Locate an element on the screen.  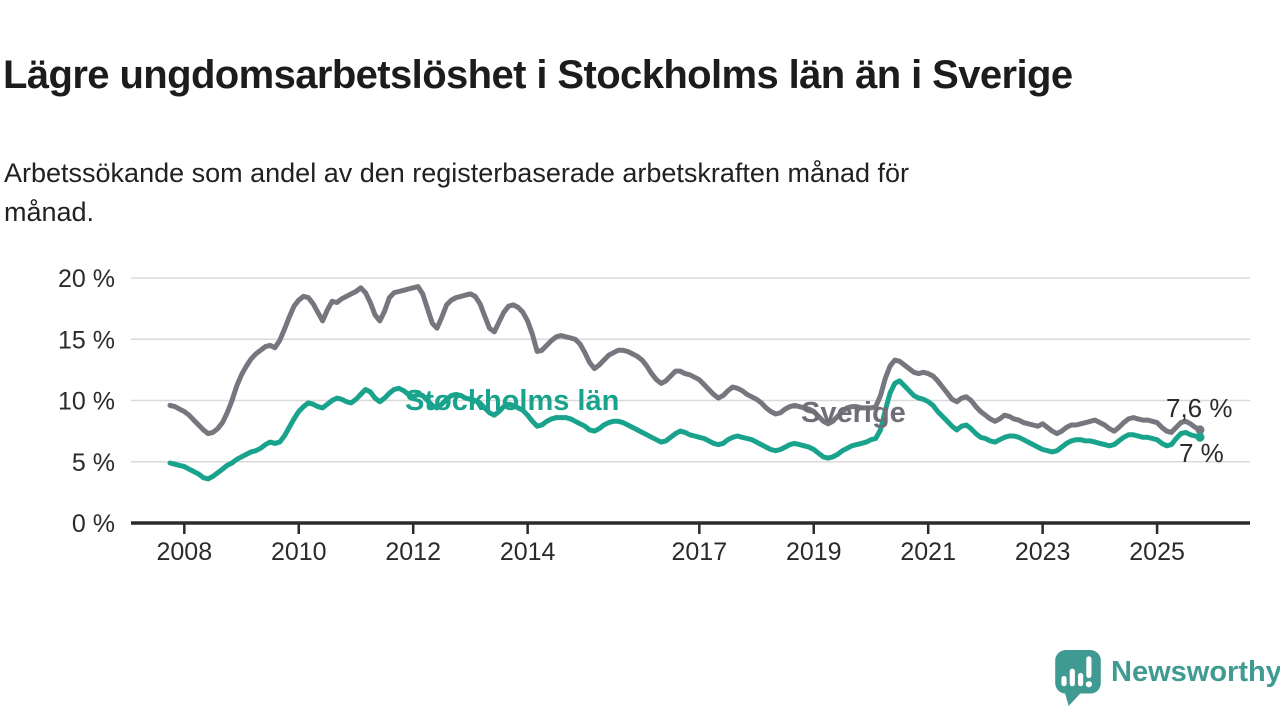
x-tick-label: 2025 is located at coordinates (1157, 552).